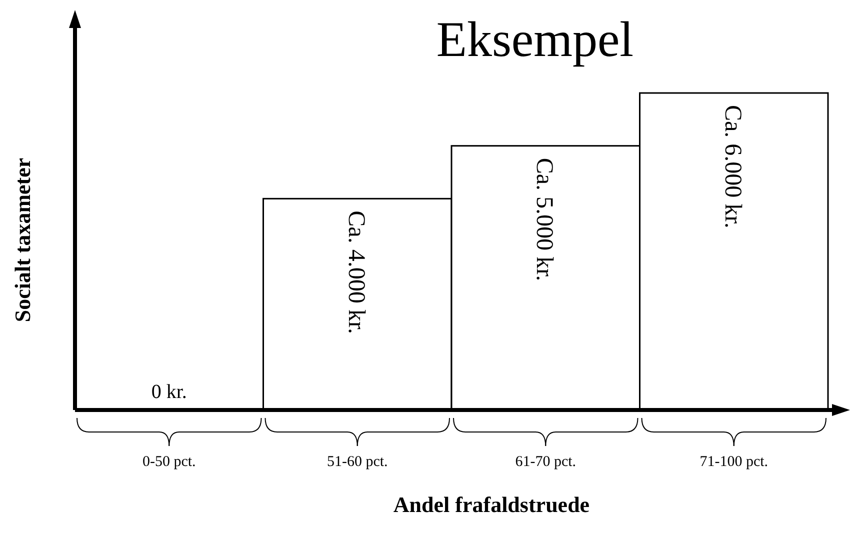 This screenshot has height=543, width=852. What do you see at coordinates (169, 392) in the screenshot?
I see `data-label: 0 kr.` at bounding box center [169, 392].